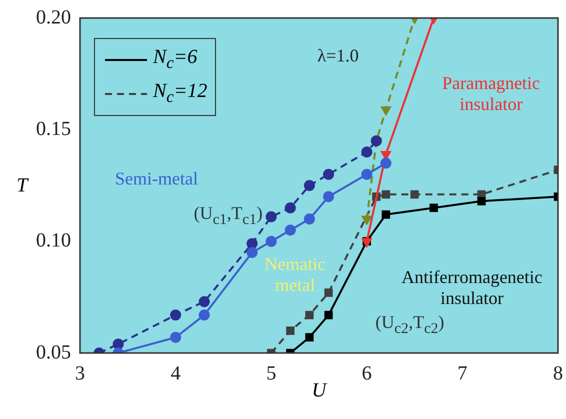 The height and width of the screenshot is (419, 566). What do you see at coordinates (491, 93) in the screenshot?
I see `annotation: Paramagnetic insulator` at bounding box center [491, 93].